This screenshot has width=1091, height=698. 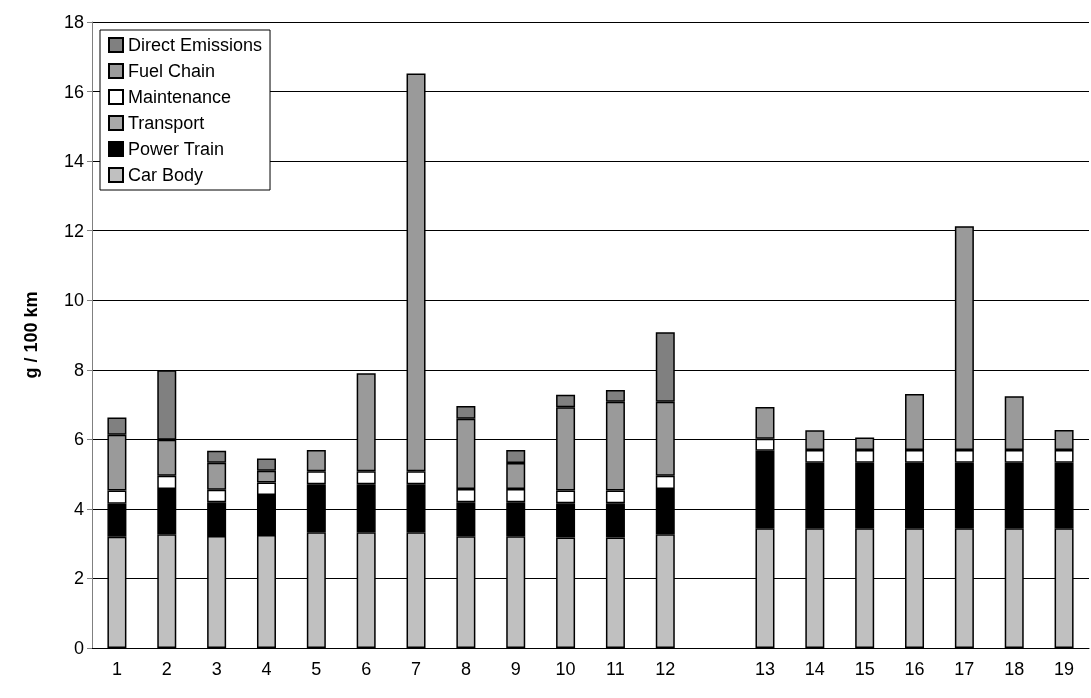 What do you see at coordinates (216, 669) in the screenshot?
I see `x-tick-label: 3` at bounding box center [216, 669].